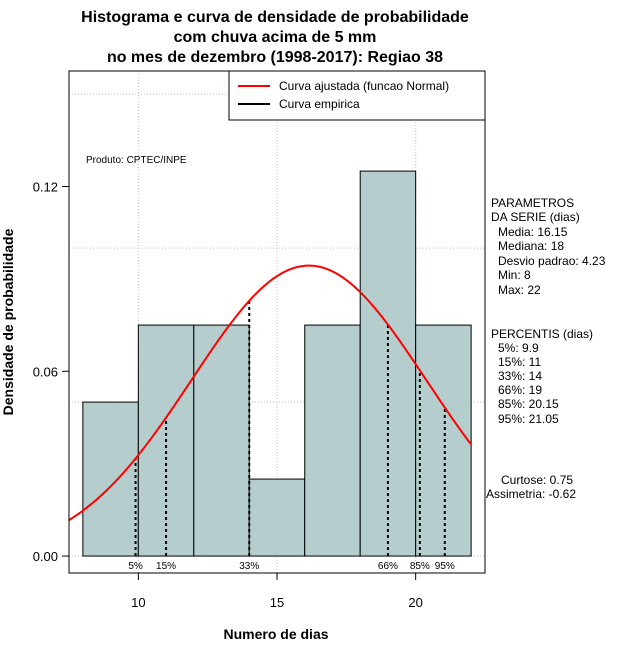  What do you see at coordinates (528, 404) in the screenshot?
I see `percentis-line: 85%: 20.15` at bounding box center [528, 404].